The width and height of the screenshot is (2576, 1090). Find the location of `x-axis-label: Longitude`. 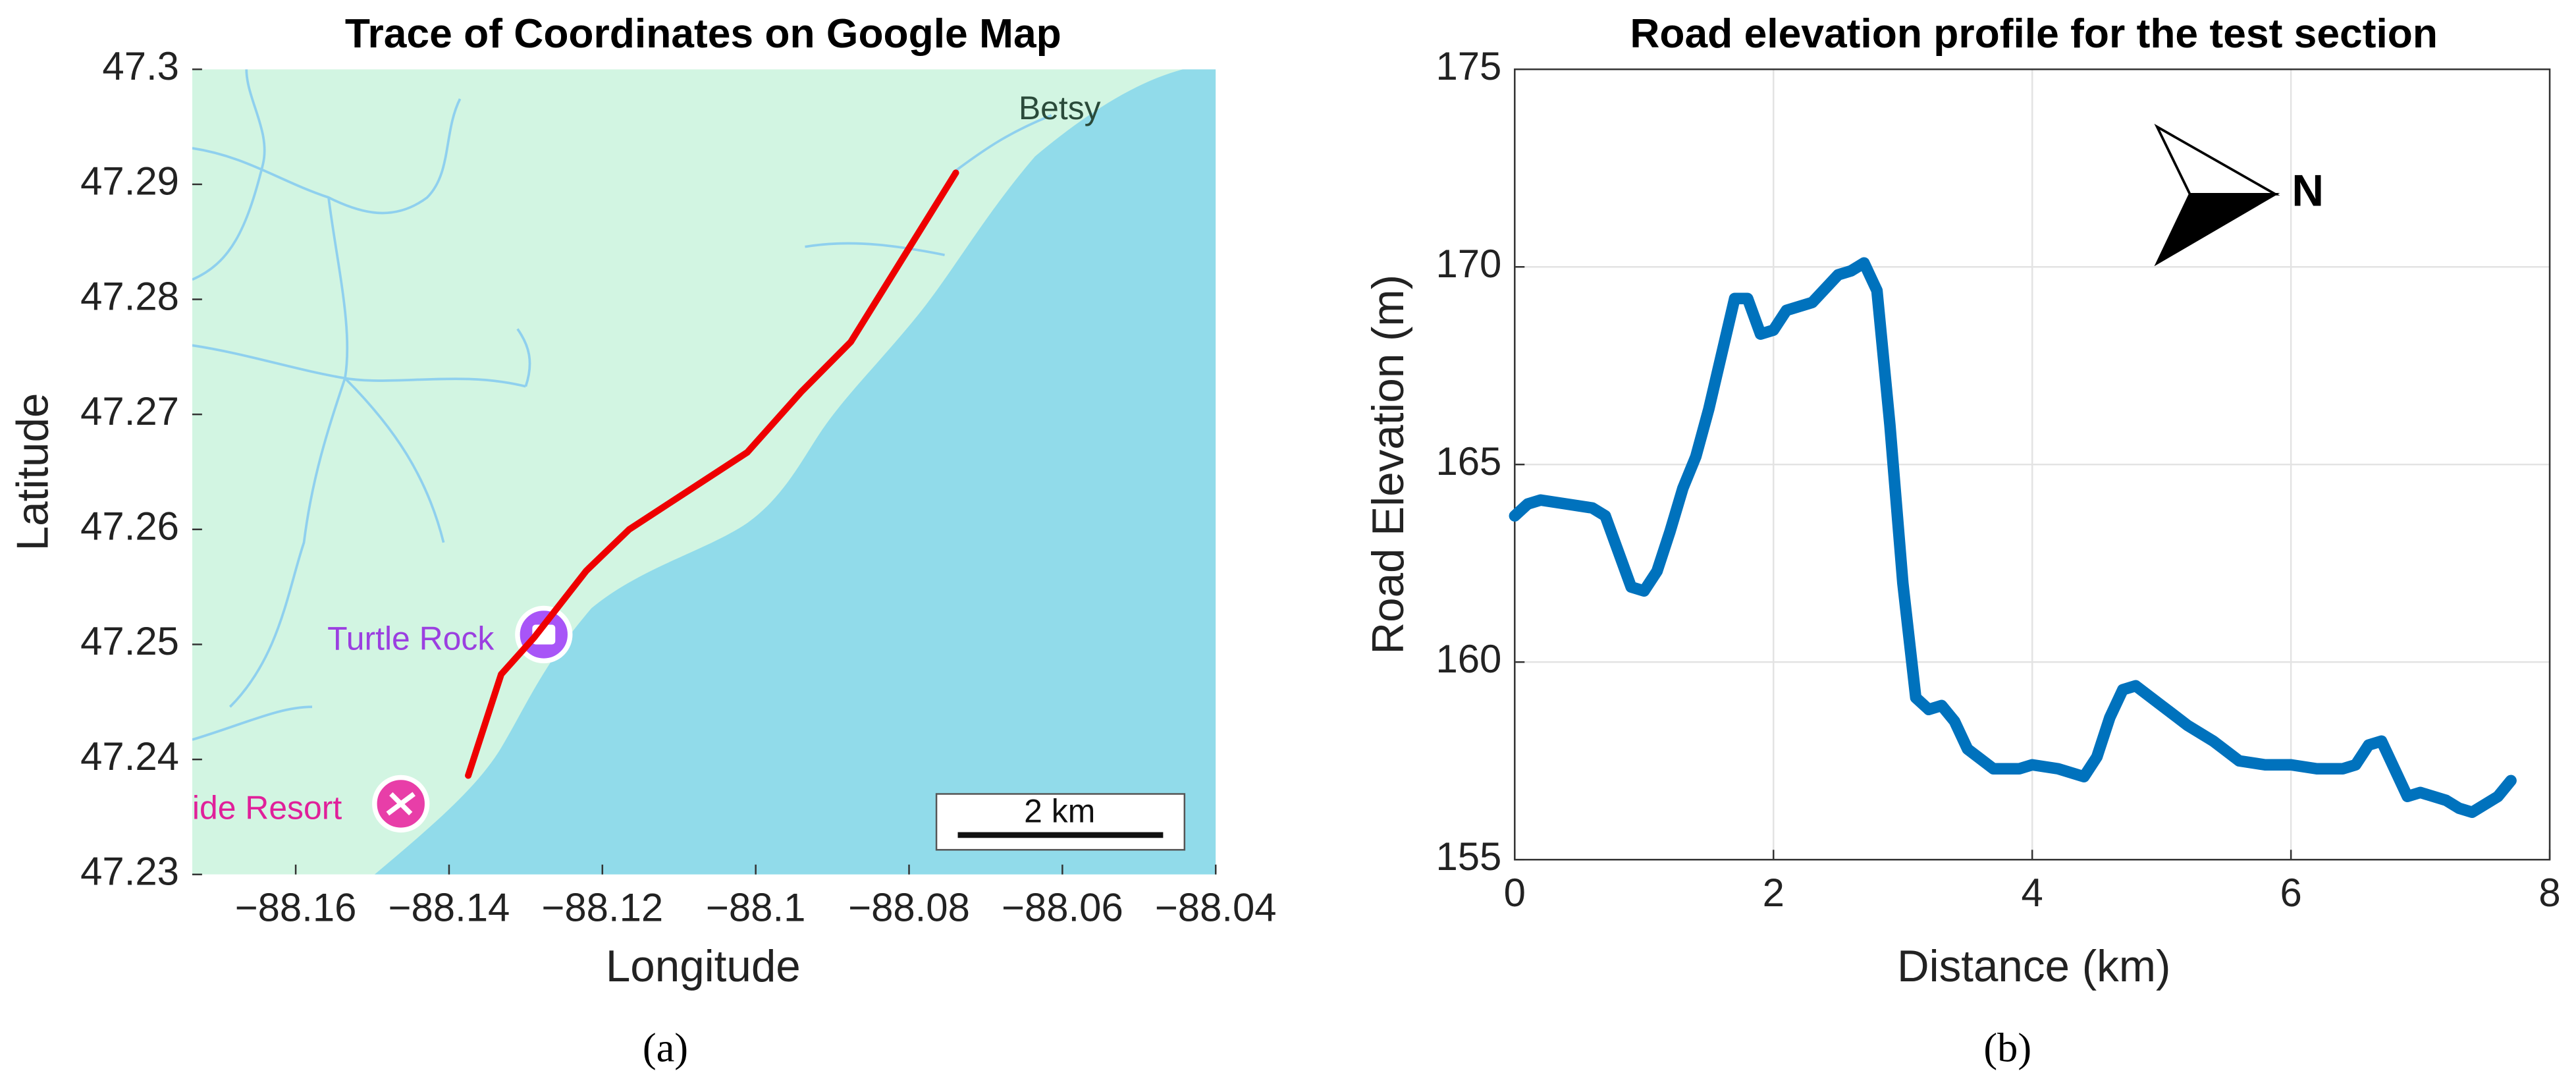

x-axis-label: Longitude is located at coordinates (703, 966).